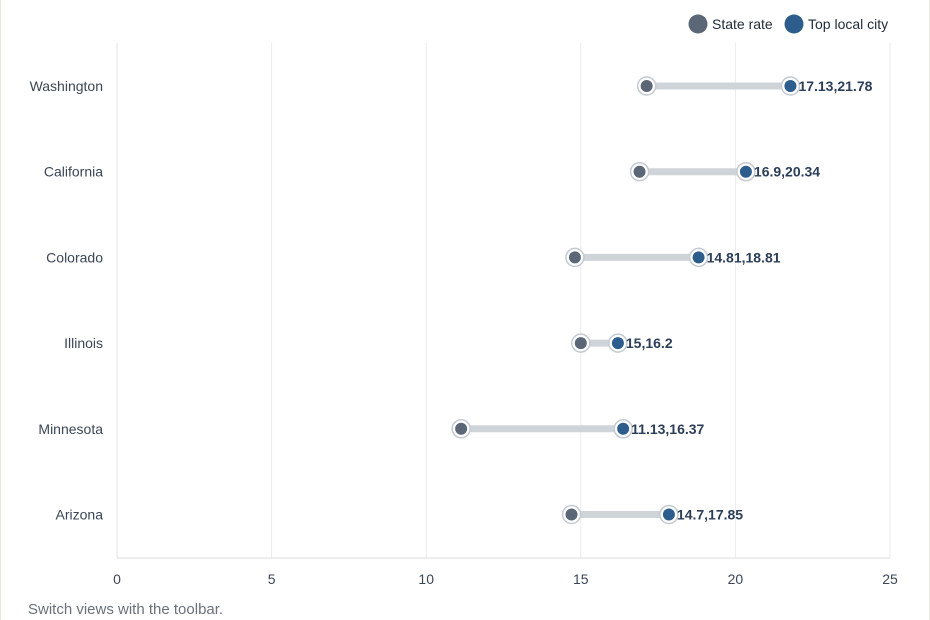 The width and height of the screenshot is (930, 620). Describe the element at coordinates (574, 257) in the screenshot. I see `point-state-rate-colorado` at that location.